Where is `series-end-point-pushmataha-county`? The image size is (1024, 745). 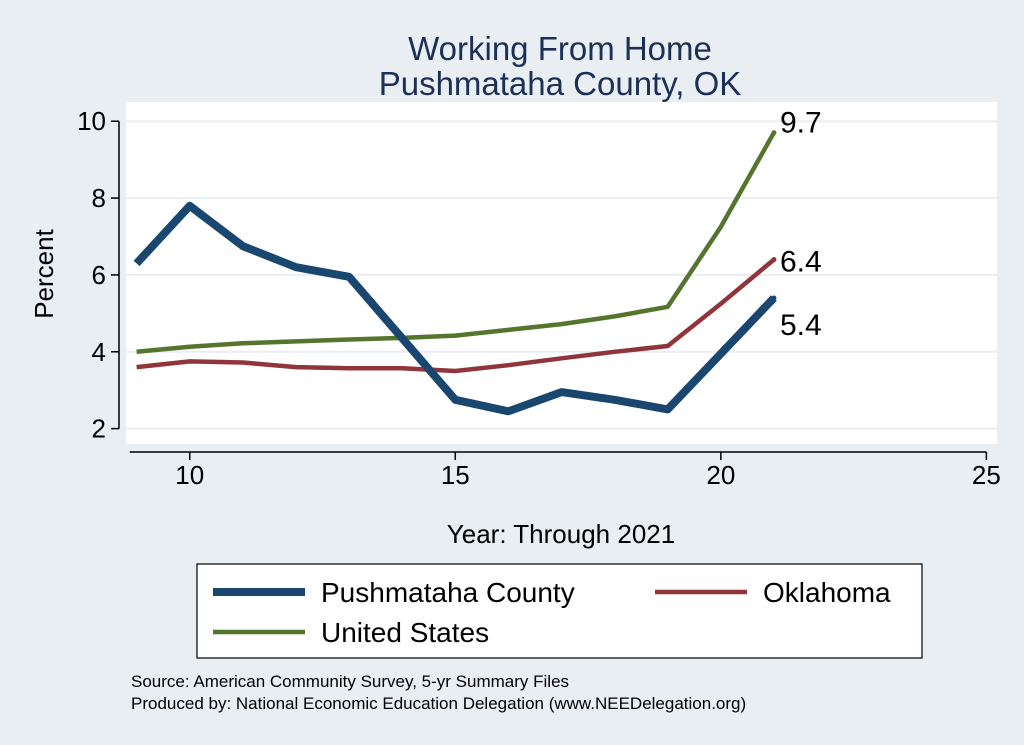 series-end-point-pushmataha-county is located at coordinates (774, 298).